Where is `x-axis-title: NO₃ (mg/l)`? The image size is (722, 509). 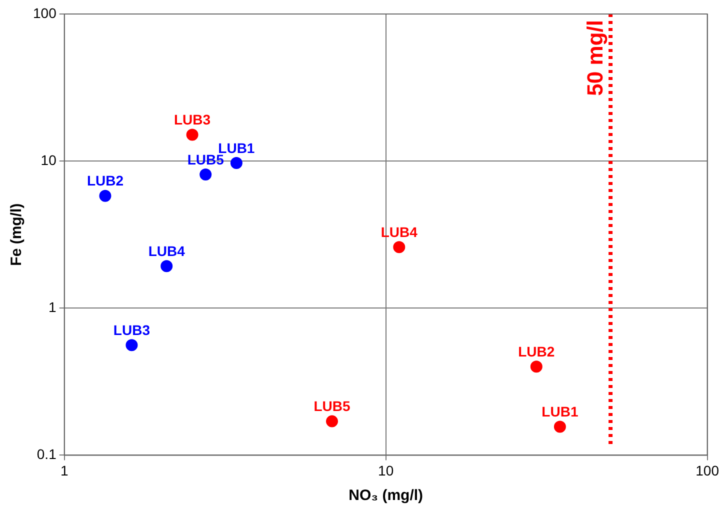
x-axis-title: NO₃ (mg/l) is located at coordinates (386, 495).